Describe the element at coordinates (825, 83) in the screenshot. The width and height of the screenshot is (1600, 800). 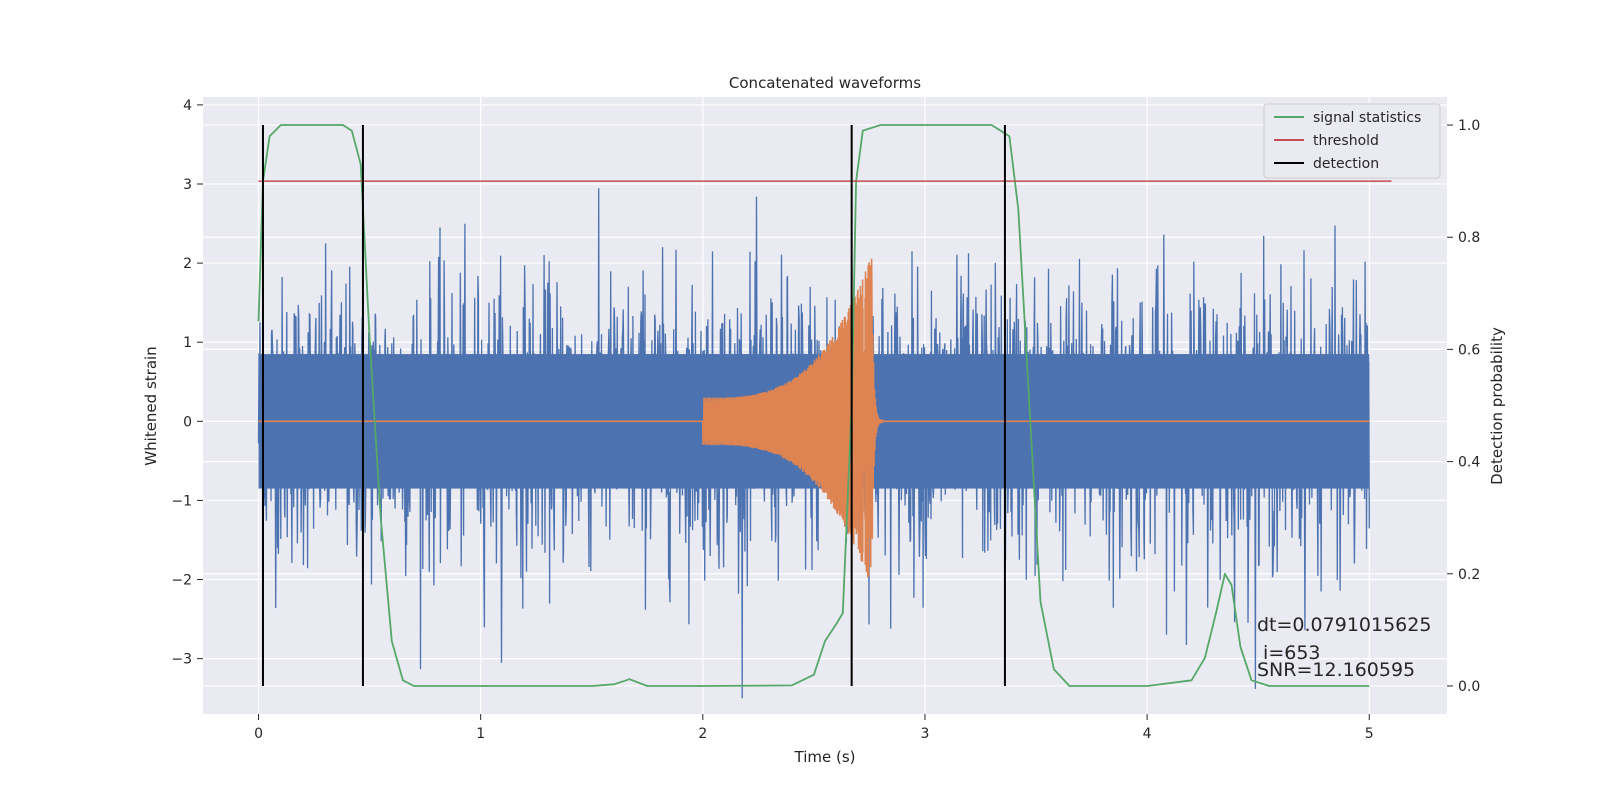
I see `chart-title: Concatenated waveforms` at that location.